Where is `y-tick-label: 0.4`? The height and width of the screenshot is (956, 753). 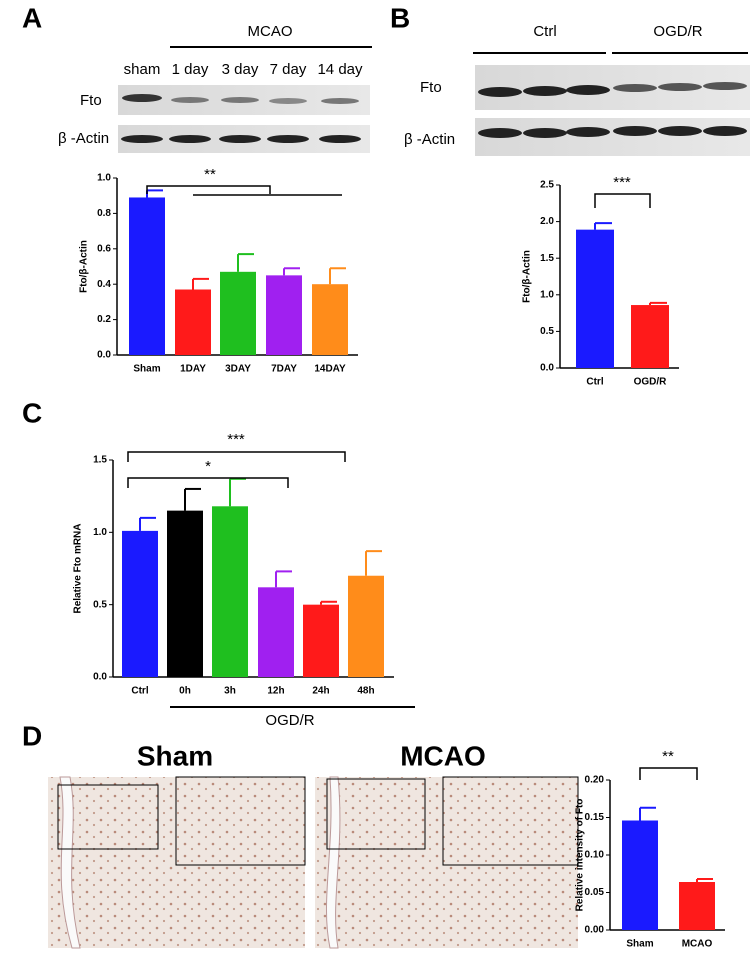 y-tick-label: 0.4 is located at coordinates (104, 284).